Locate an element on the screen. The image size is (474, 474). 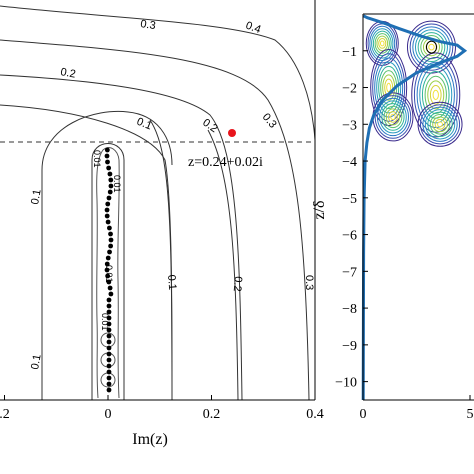
colored-contours is located at coordinates (414, 83).